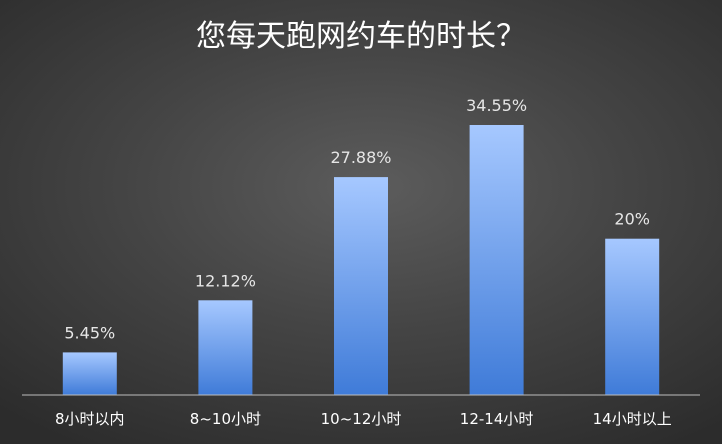 The width and height of the screenshot is (722, 444). Describe the element at coordinates (361, 419) in the screenshot. I see `x-tick-label-3: 10~12小时` at that location.